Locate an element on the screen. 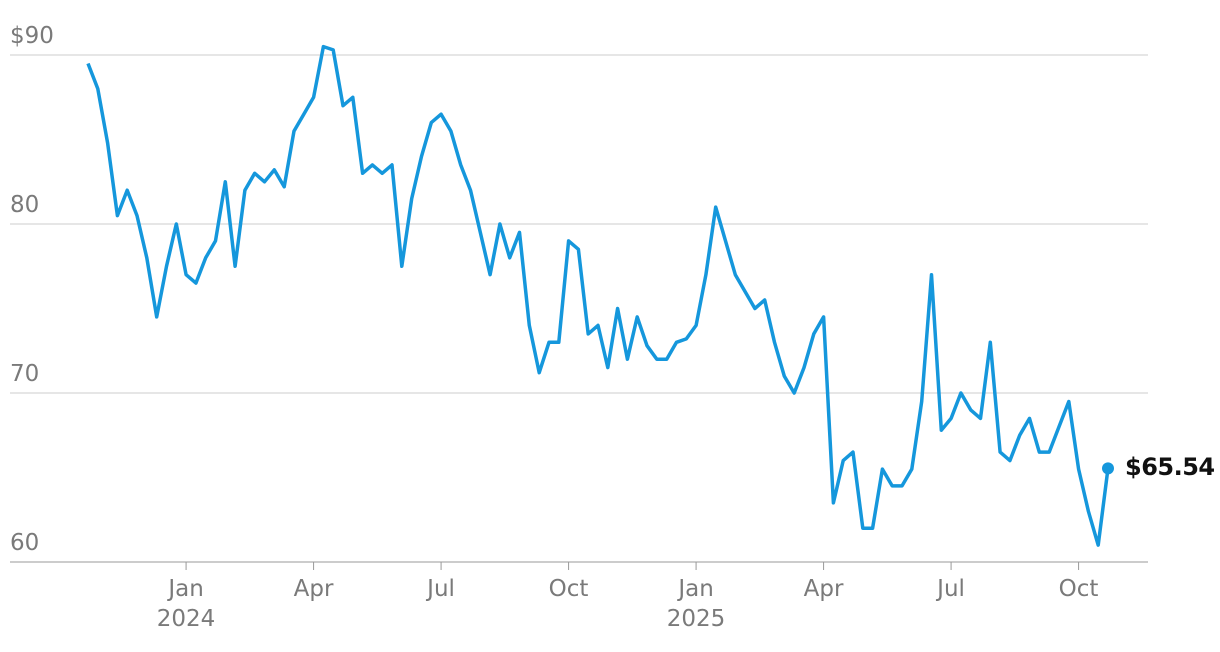 The image size is (1220, 652). x-tick-label: Jan 2025 is located at coordinates (696, 604).